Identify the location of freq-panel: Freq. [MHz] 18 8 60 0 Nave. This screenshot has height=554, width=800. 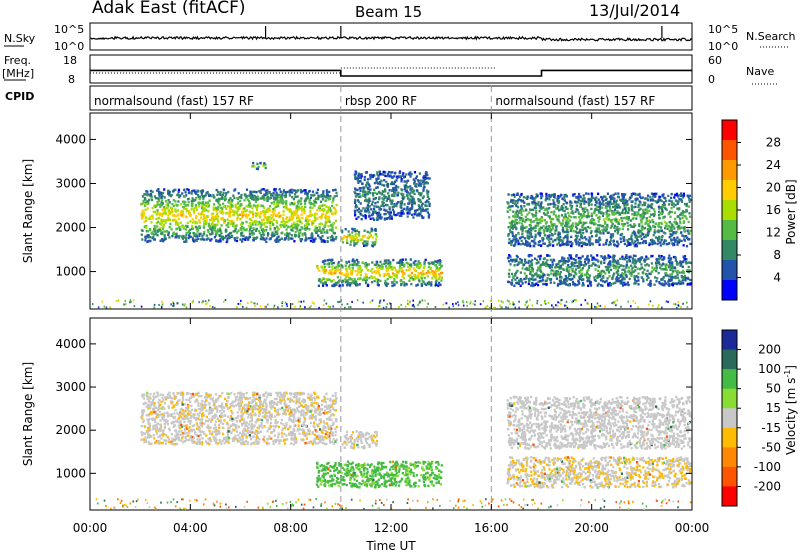
(390, 70).